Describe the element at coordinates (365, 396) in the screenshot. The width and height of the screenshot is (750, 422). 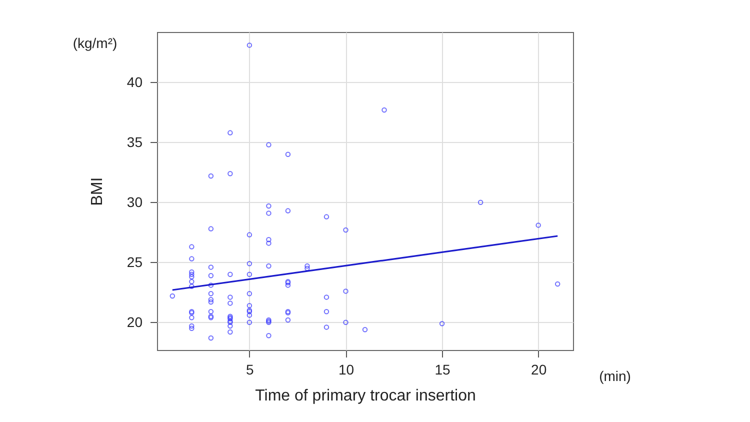
I see `x-axis-title: Time of primary trocar insertion` at that location.